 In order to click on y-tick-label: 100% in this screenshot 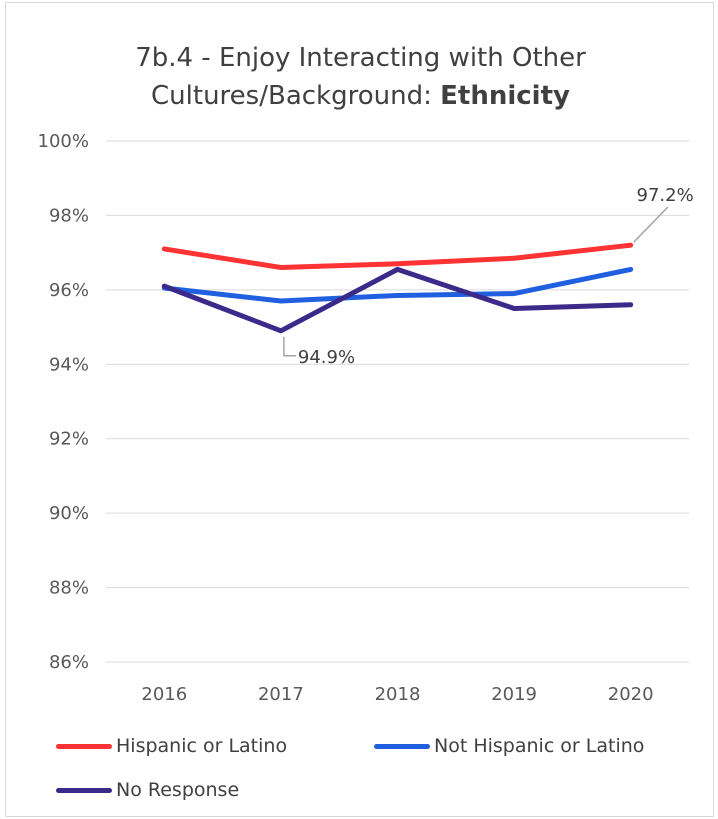, I will do `click(63, 141)`.